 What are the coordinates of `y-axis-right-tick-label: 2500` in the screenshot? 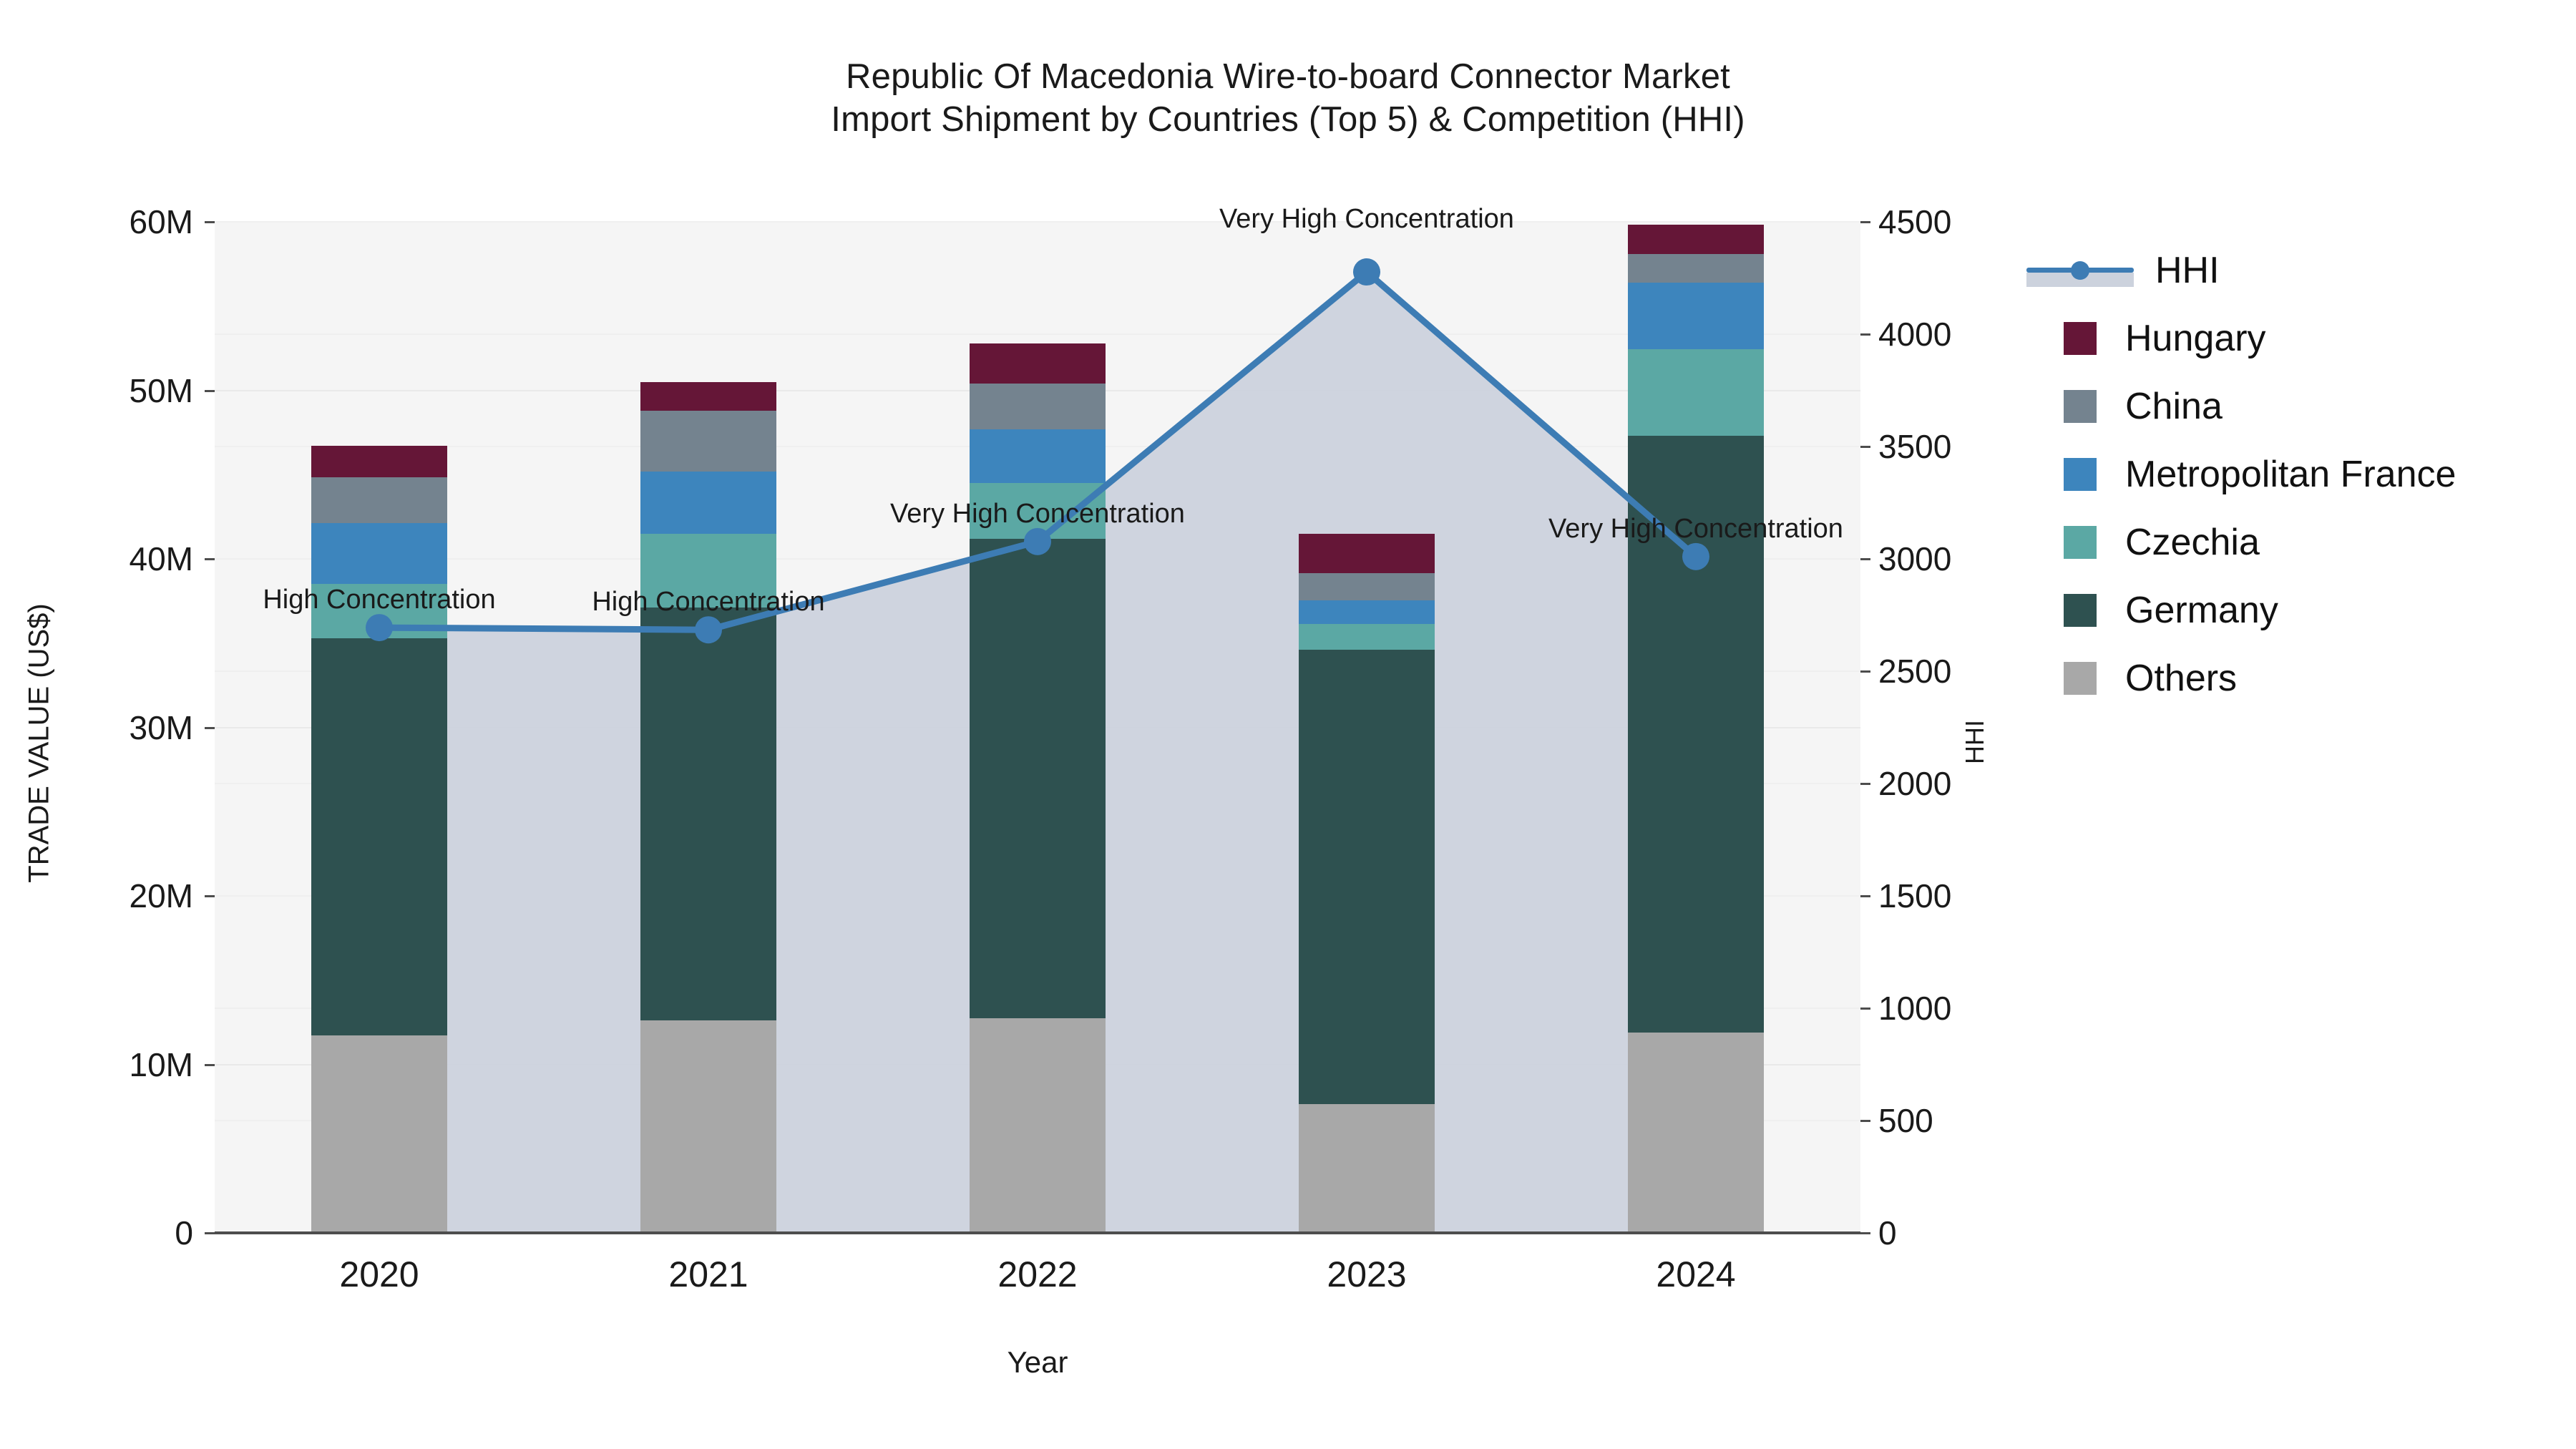 It's located at (1915, 671).